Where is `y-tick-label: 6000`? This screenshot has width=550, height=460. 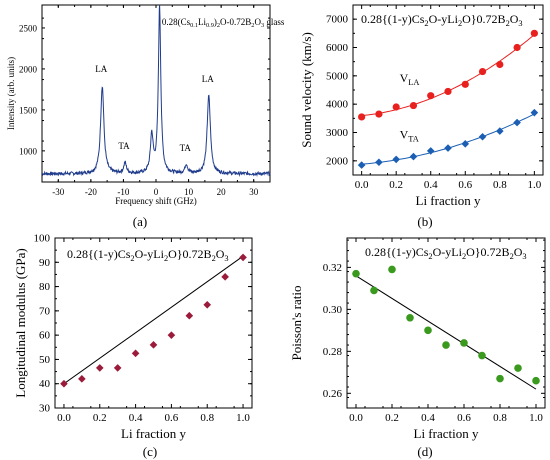
y-tick-label: 6000 is located at coordinates (337, 48).